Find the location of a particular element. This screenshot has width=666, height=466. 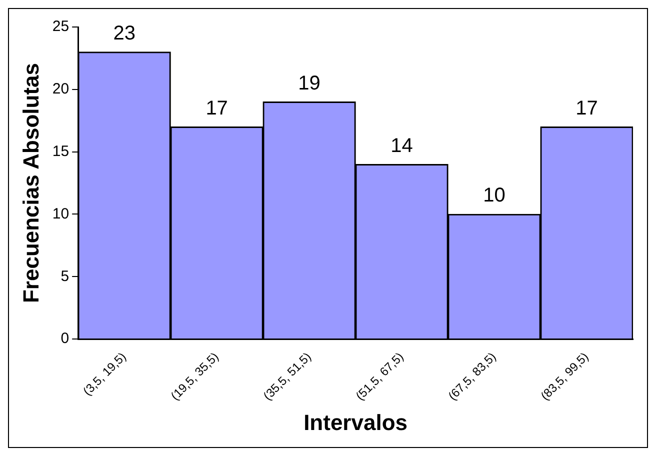

data-label: 14 is located at coordinates (401, 145).